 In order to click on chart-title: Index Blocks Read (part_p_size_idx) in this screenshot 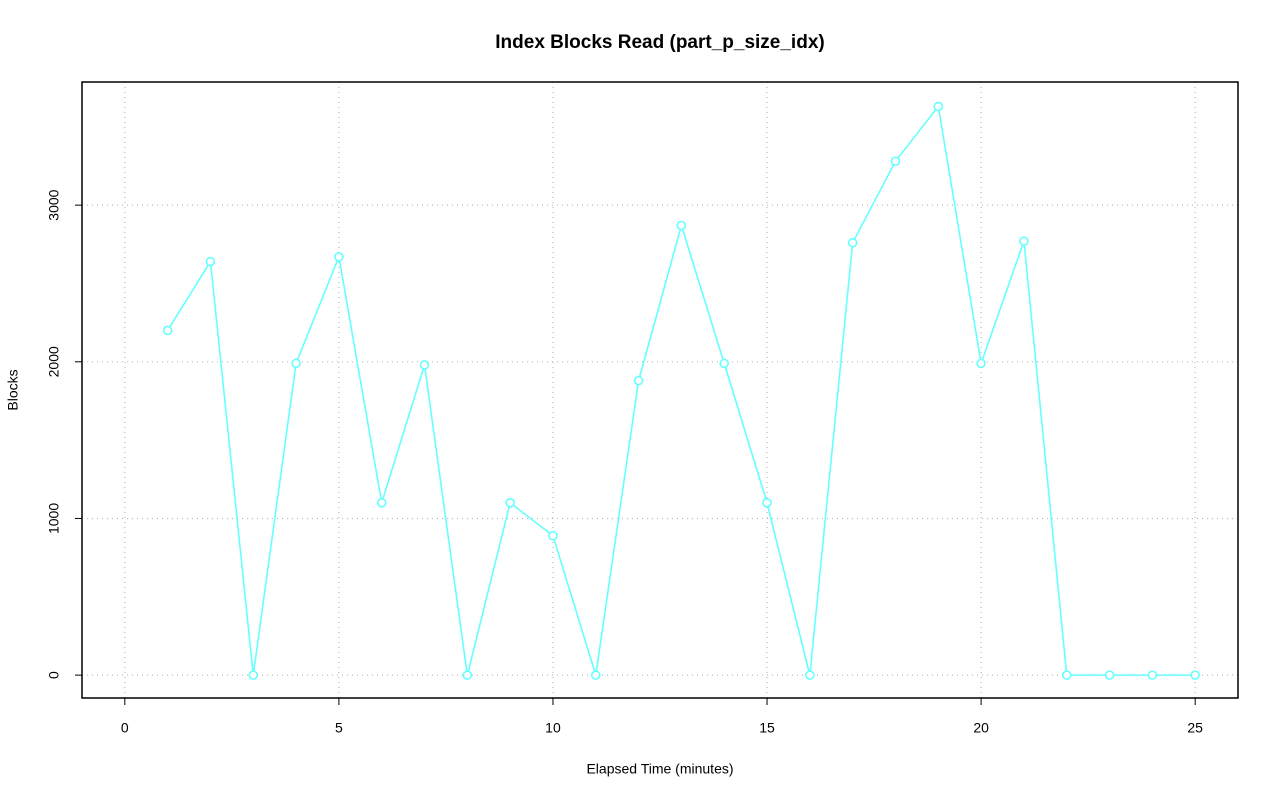, I will do `click(659, 42)`.